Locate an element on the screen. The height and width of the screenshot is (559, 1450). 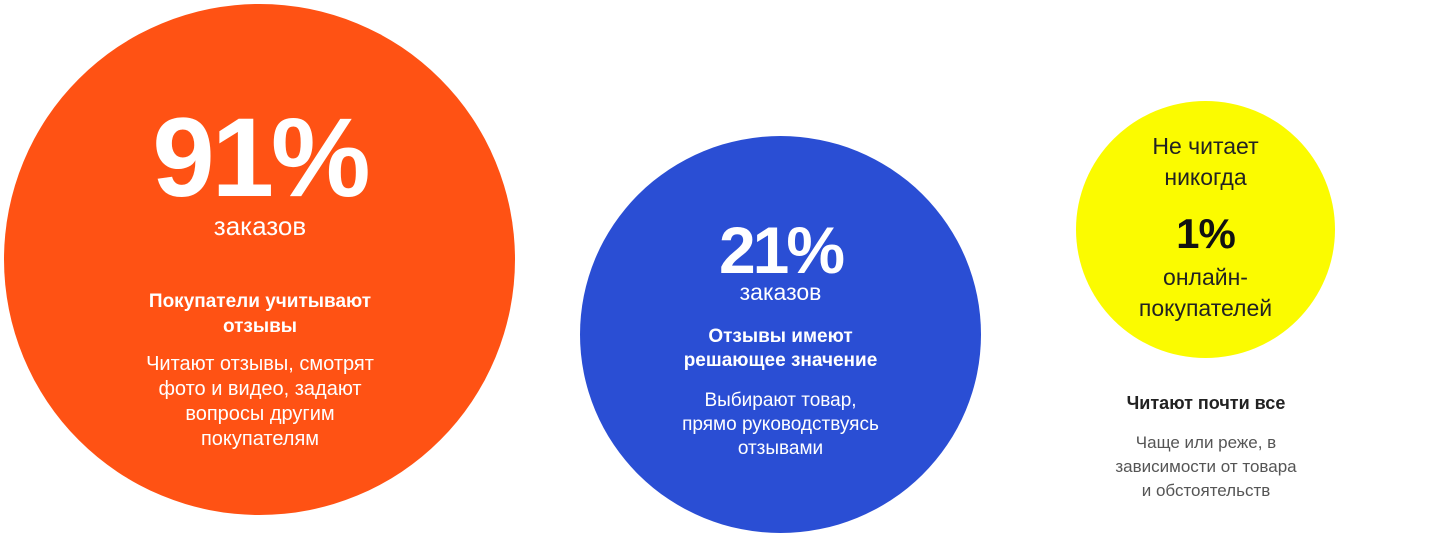
yellow-circle is located at coordinates (1205, 229).